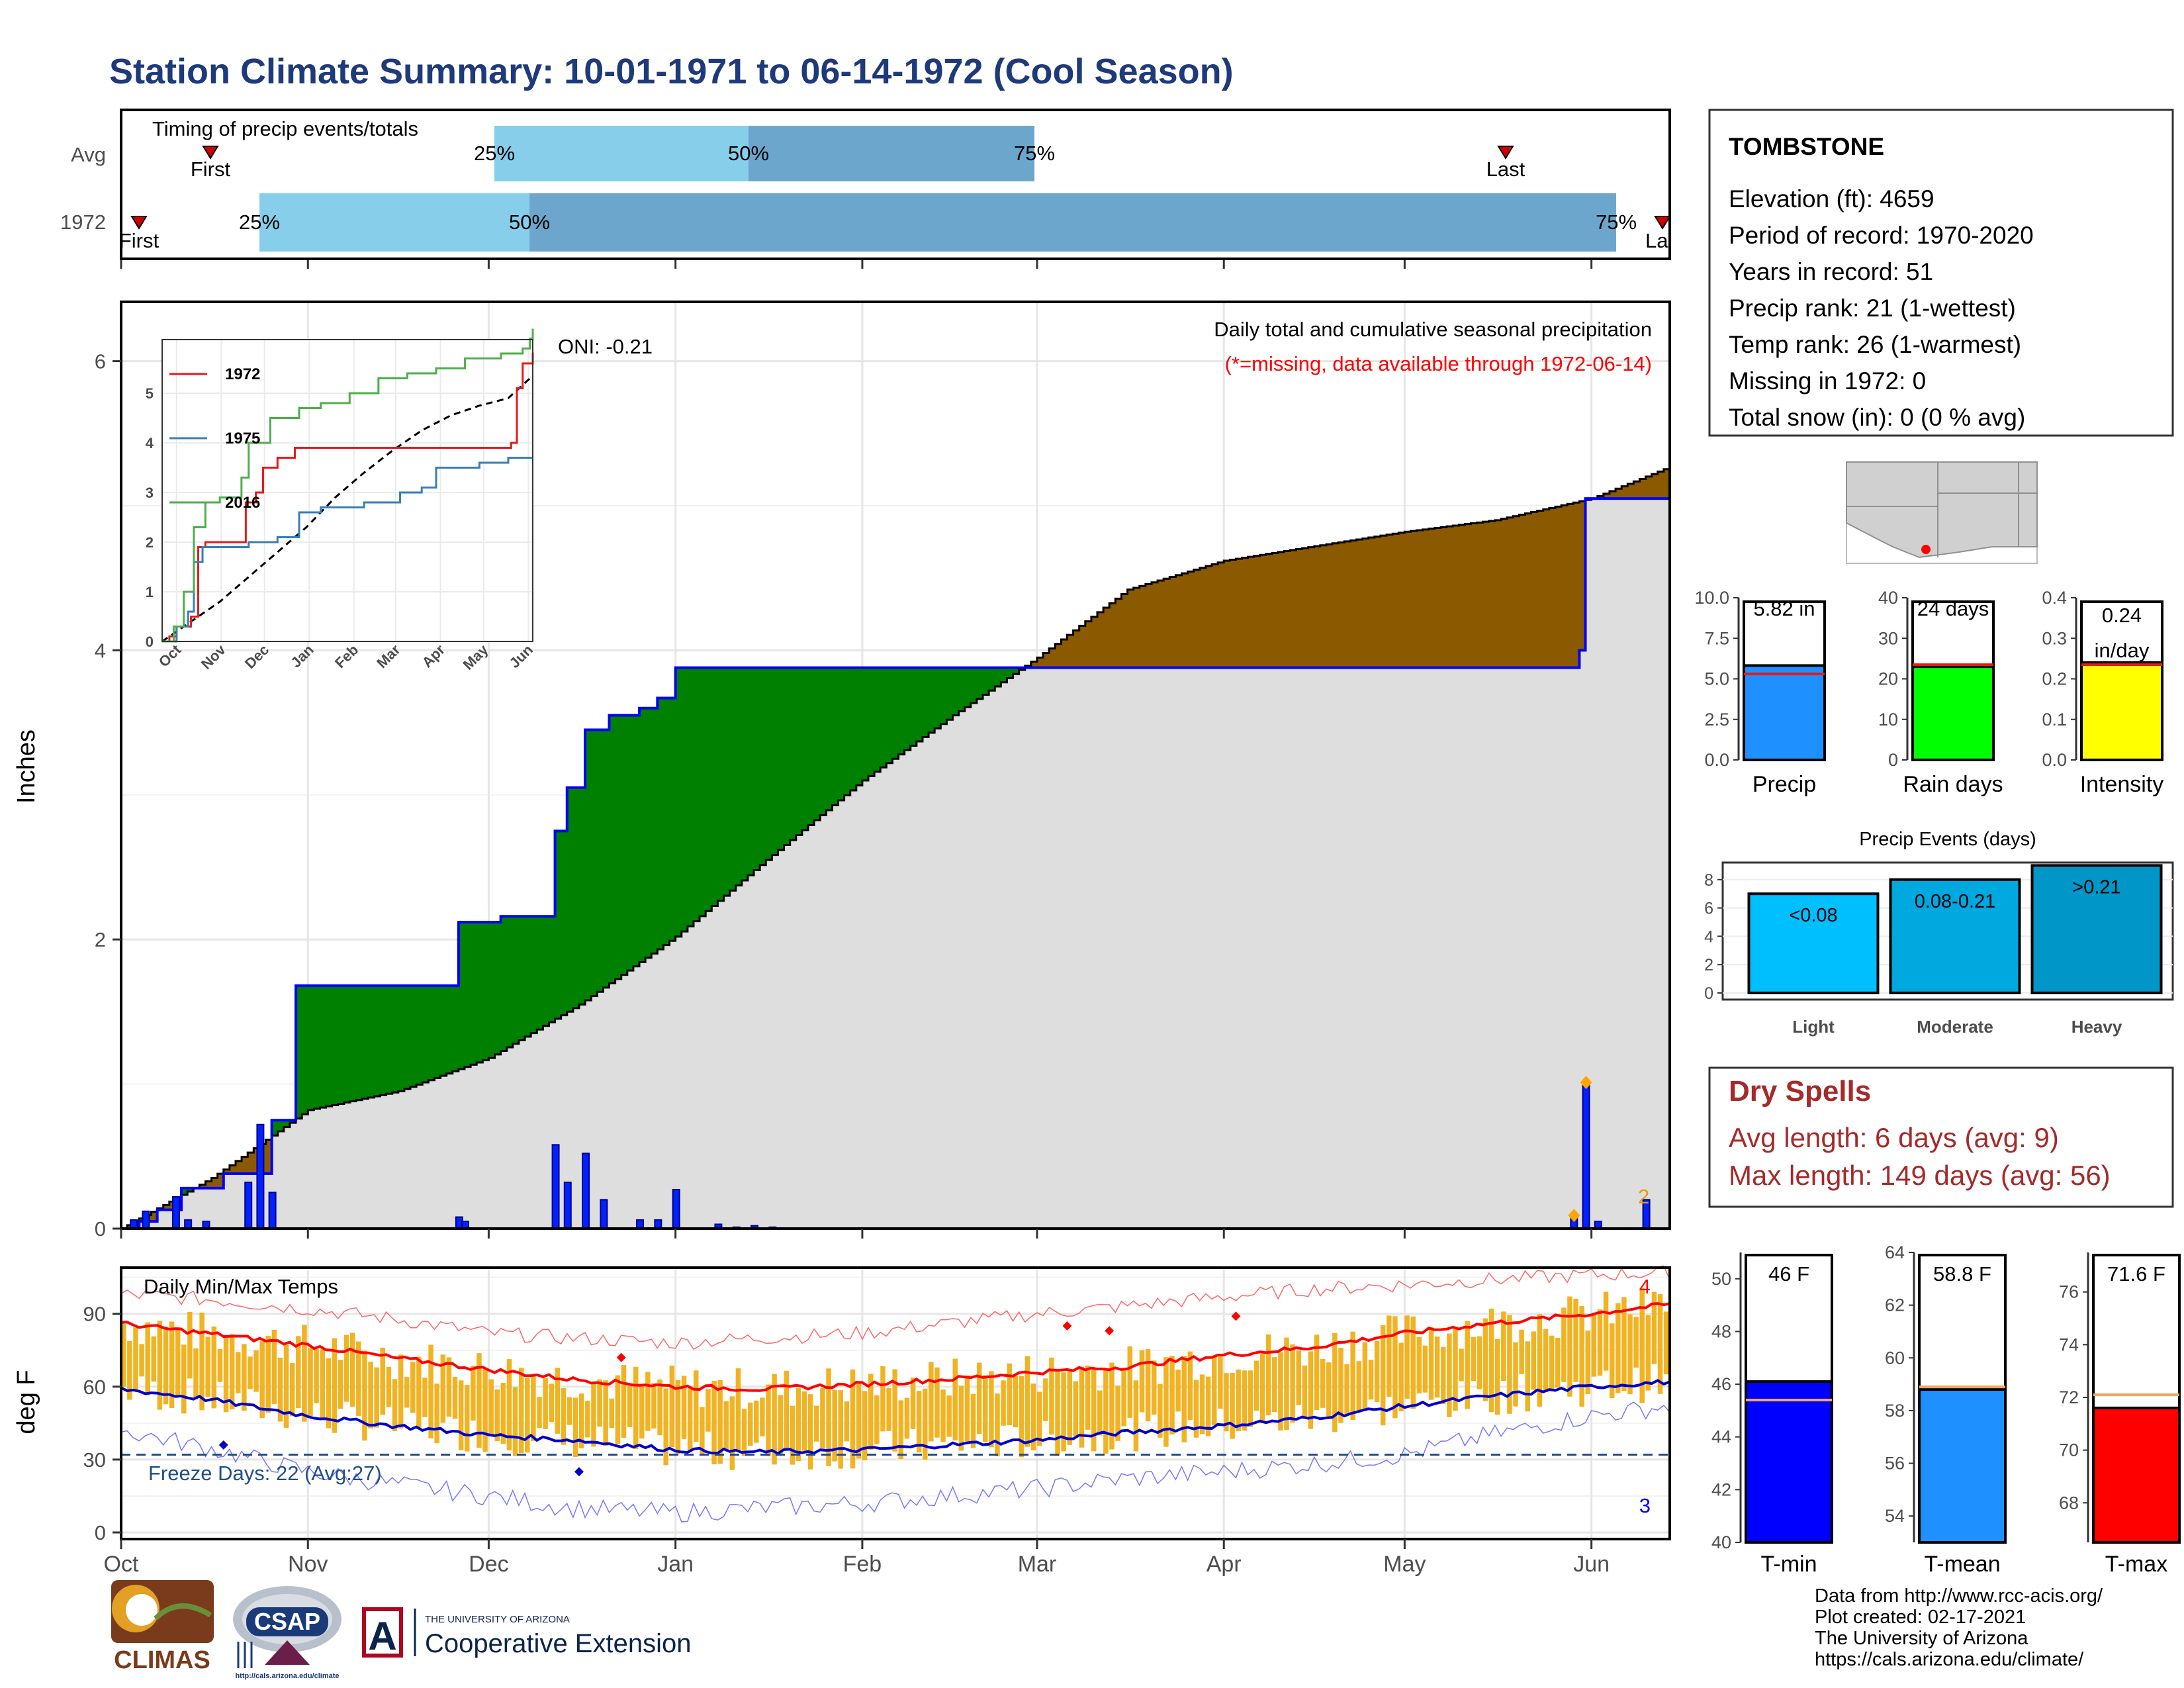 This screenshot has width=2184, height=1688. I want to click on record-marker, so click(1236, 1316).